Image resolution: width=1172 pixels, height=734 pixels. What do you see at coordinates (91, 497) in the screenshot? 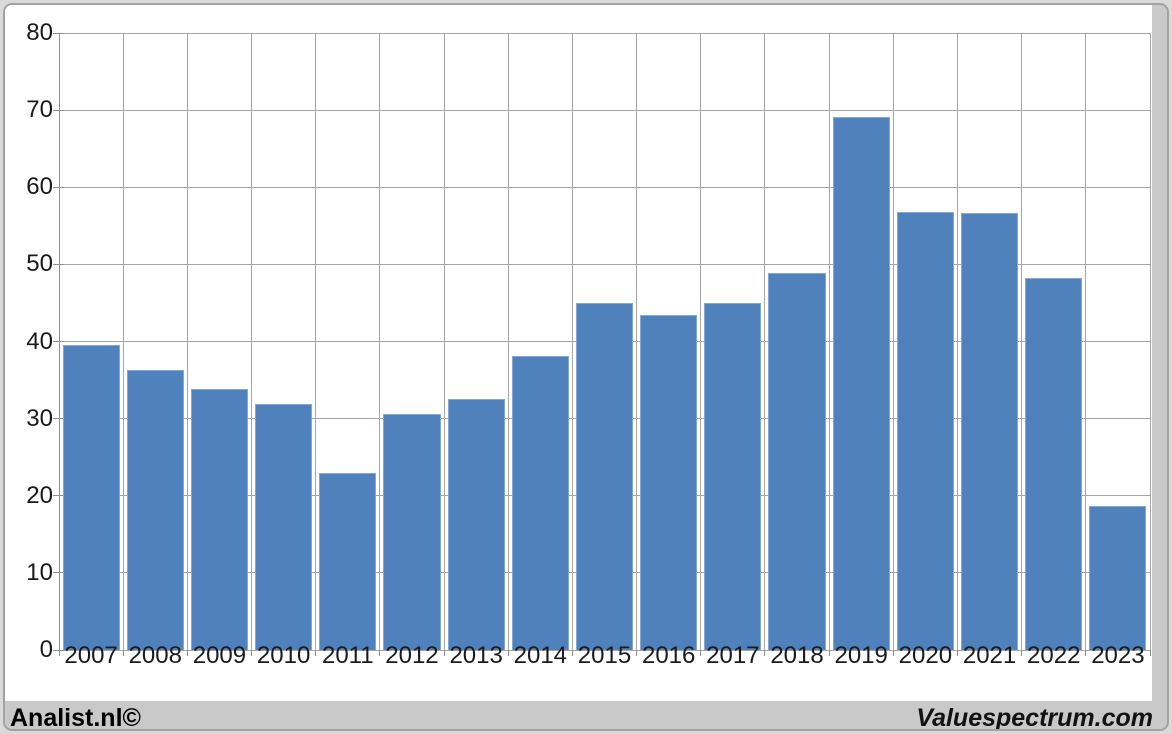
I see `bar-2007` at bounding box center [91, 497].